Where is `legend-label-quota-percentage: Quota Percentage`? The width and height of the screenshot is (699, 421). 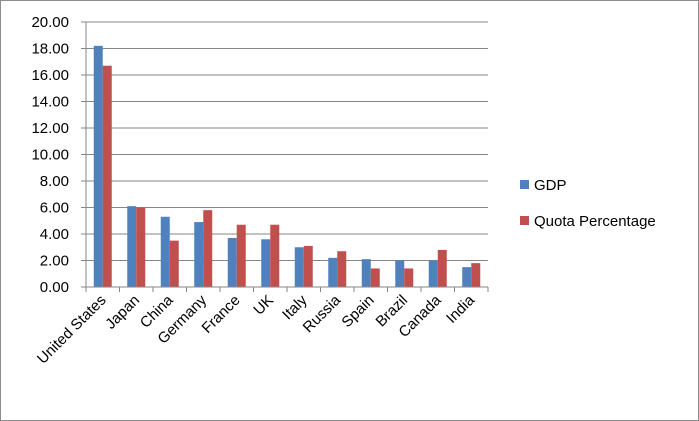 legend-label-quota-percentage: Quota Percentage is located at coordinates (595, 221).